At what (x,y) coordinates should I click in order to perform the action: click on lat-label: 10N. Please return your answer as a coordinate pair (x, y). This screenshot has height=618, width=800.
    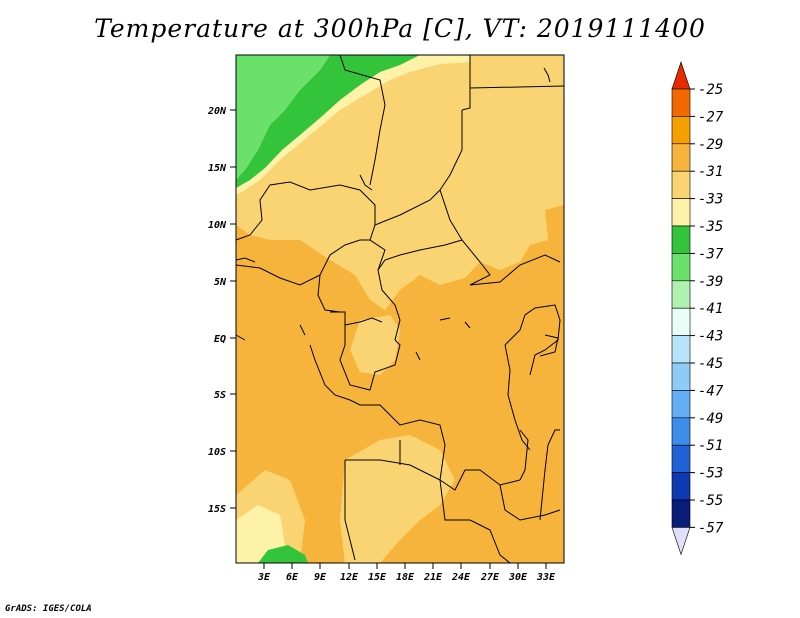
    Looking at the image, I should click on (217, 225).